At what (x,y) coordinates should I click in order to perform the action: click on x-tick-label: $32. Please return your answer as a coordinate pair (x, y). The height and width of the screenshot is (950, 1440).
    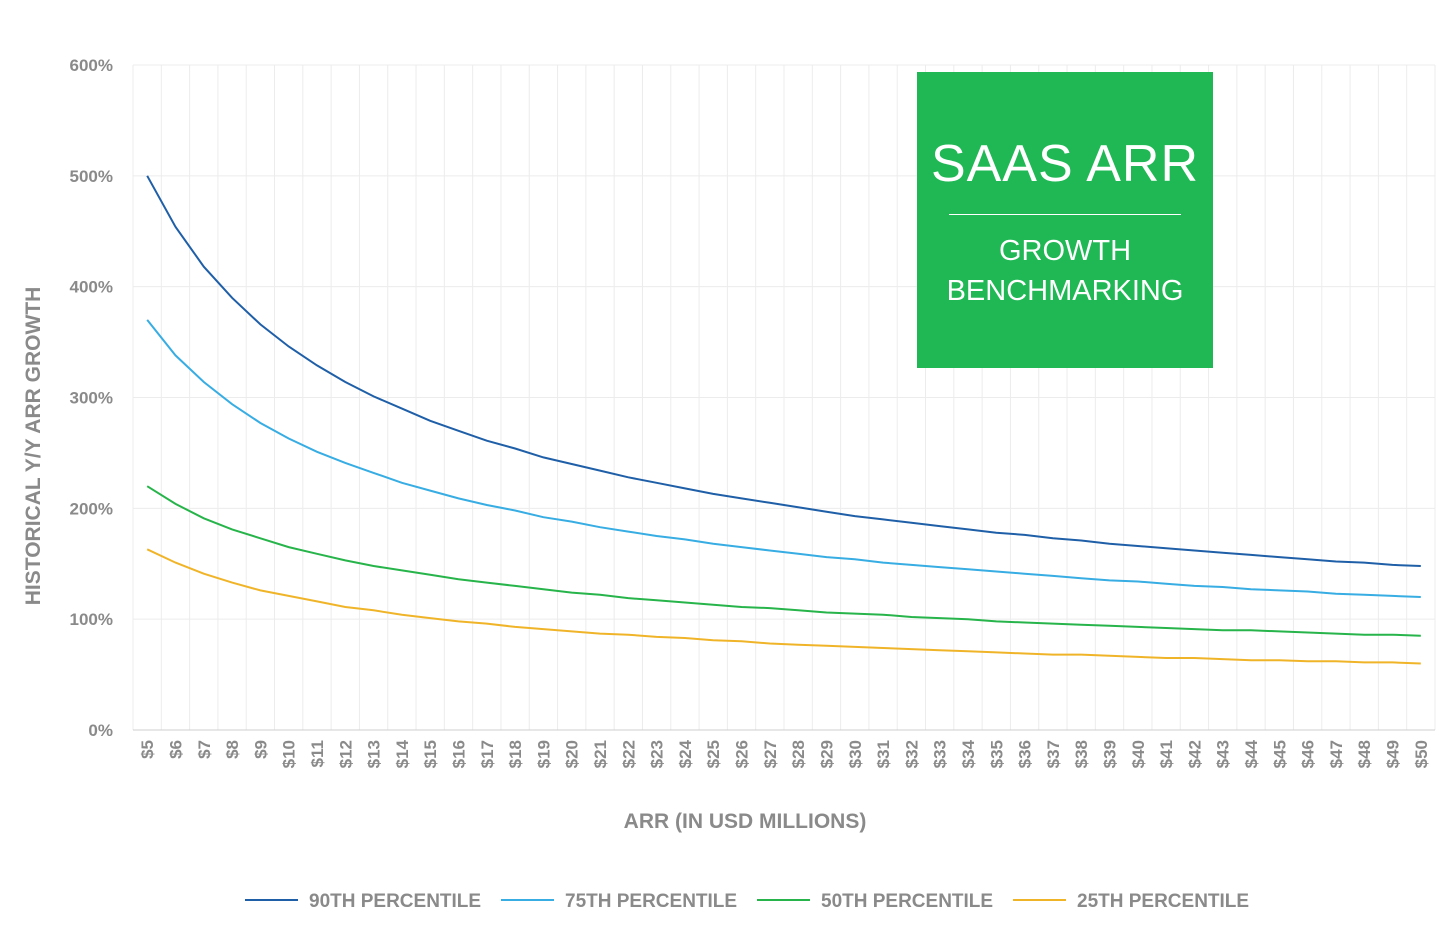
    Looking at the image, I should click on (911, 754).